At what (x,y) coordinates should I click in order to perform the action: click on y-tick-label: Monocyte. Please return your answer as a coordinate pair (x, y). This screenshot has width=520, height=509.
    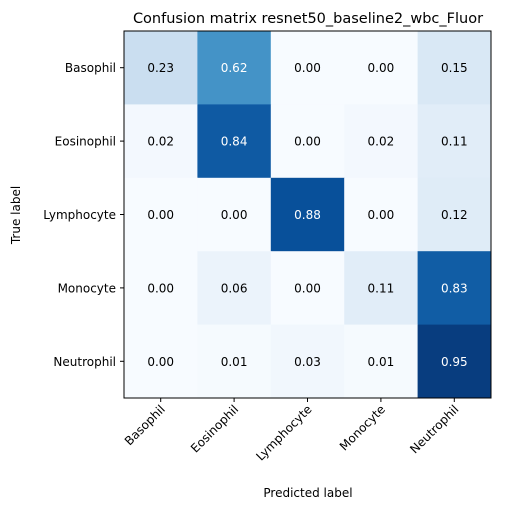
    Looking at the image, I should click on (87, 288).